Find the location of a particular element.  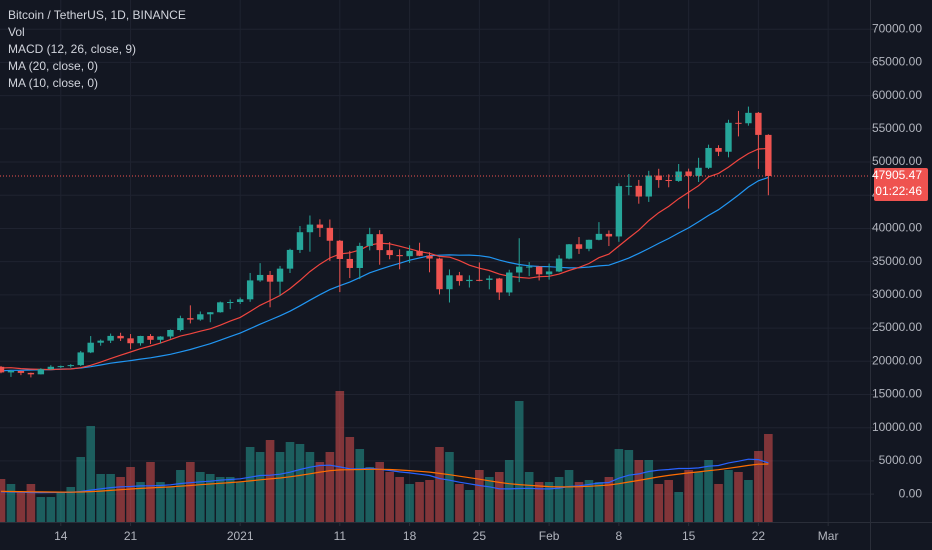

x-tick-label: Feb is located at coordinates (549, 536).